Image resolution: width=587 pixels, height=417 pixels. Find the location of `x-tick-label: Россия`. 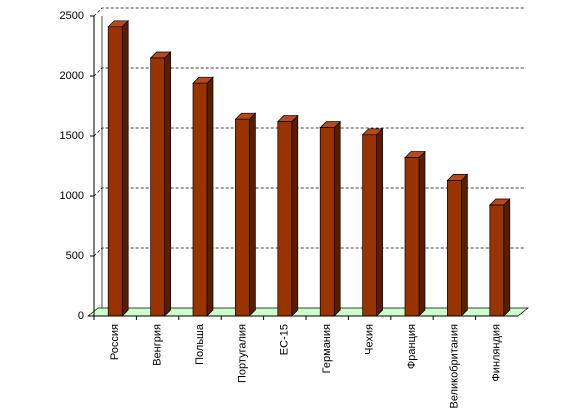

x-tick-label: Россия is located at coordinates (115, 342).